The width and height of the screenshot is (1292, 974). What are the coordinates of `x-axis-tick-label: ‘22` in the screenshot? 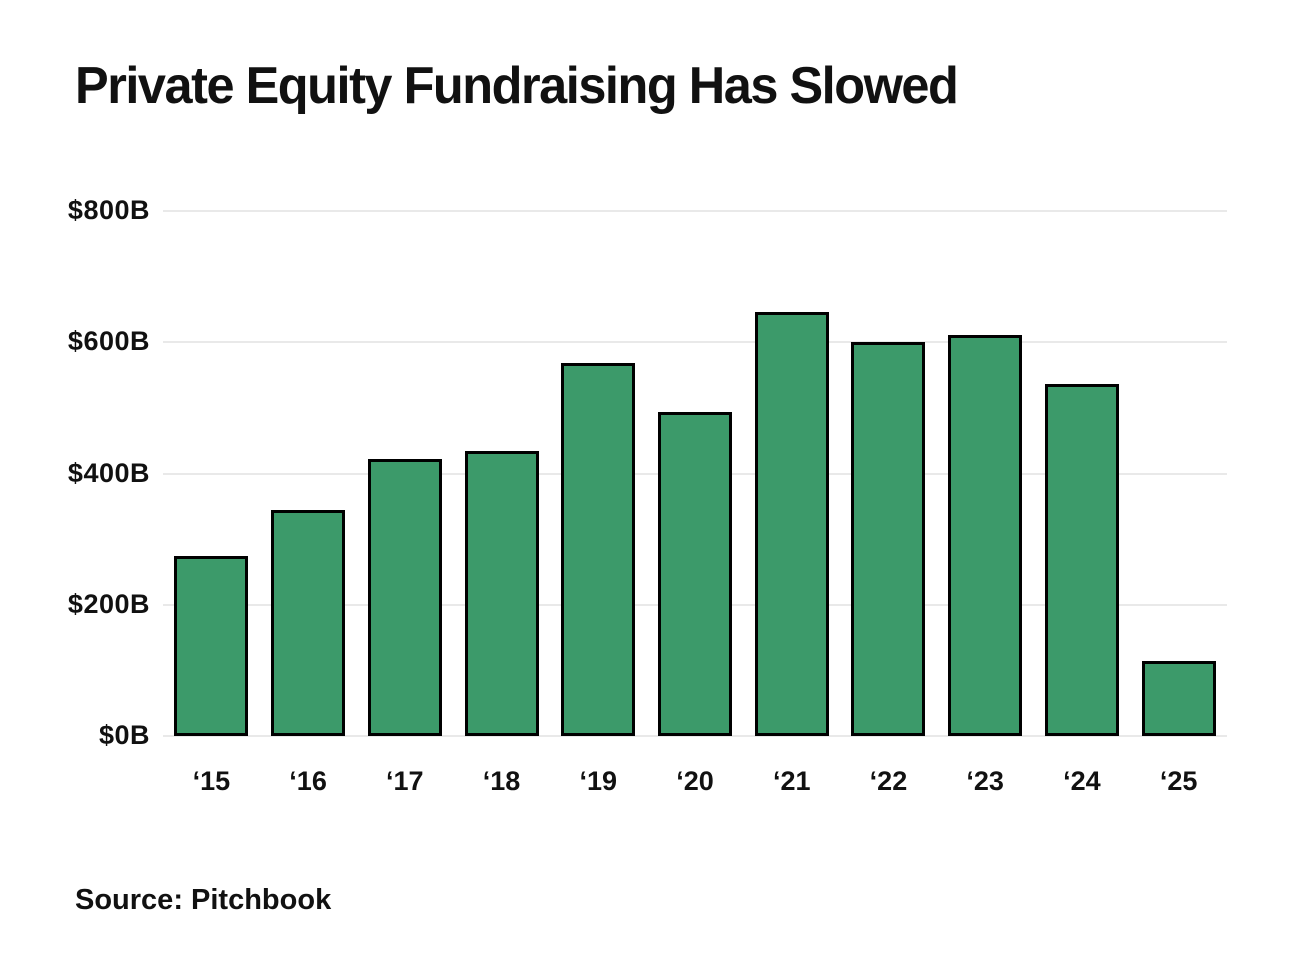 It's located at (888, 781).